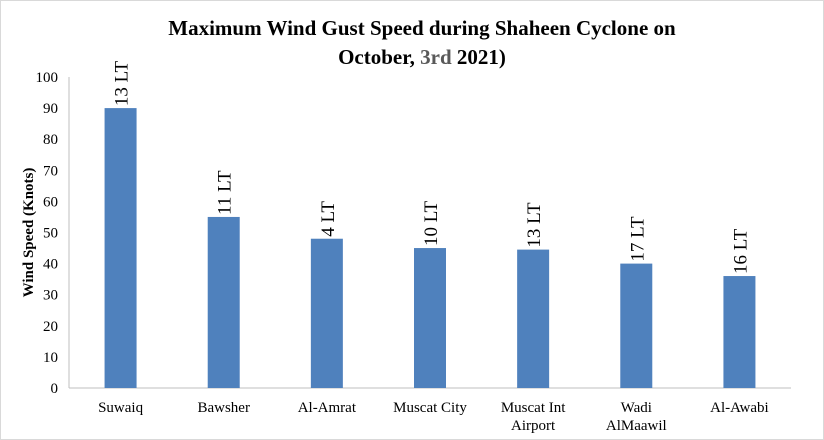  Describe the element at coordinates (478, 57) in the screenshot. I see `chart-title-line2-c: 2021)` at that location.